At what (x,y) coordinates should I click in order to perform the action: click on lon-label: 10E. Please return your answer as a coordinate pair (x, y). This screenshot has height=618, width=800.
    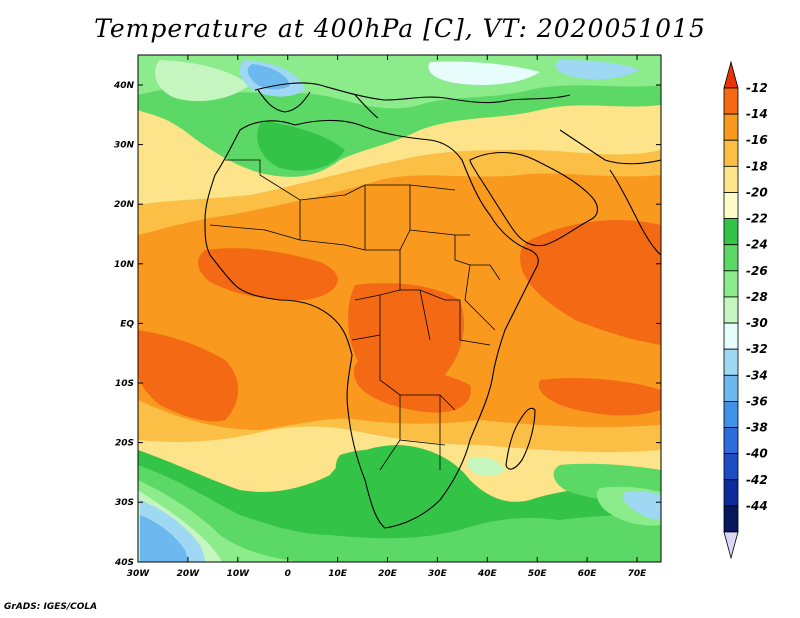
    Looking at the image, I should click on (338, 574).